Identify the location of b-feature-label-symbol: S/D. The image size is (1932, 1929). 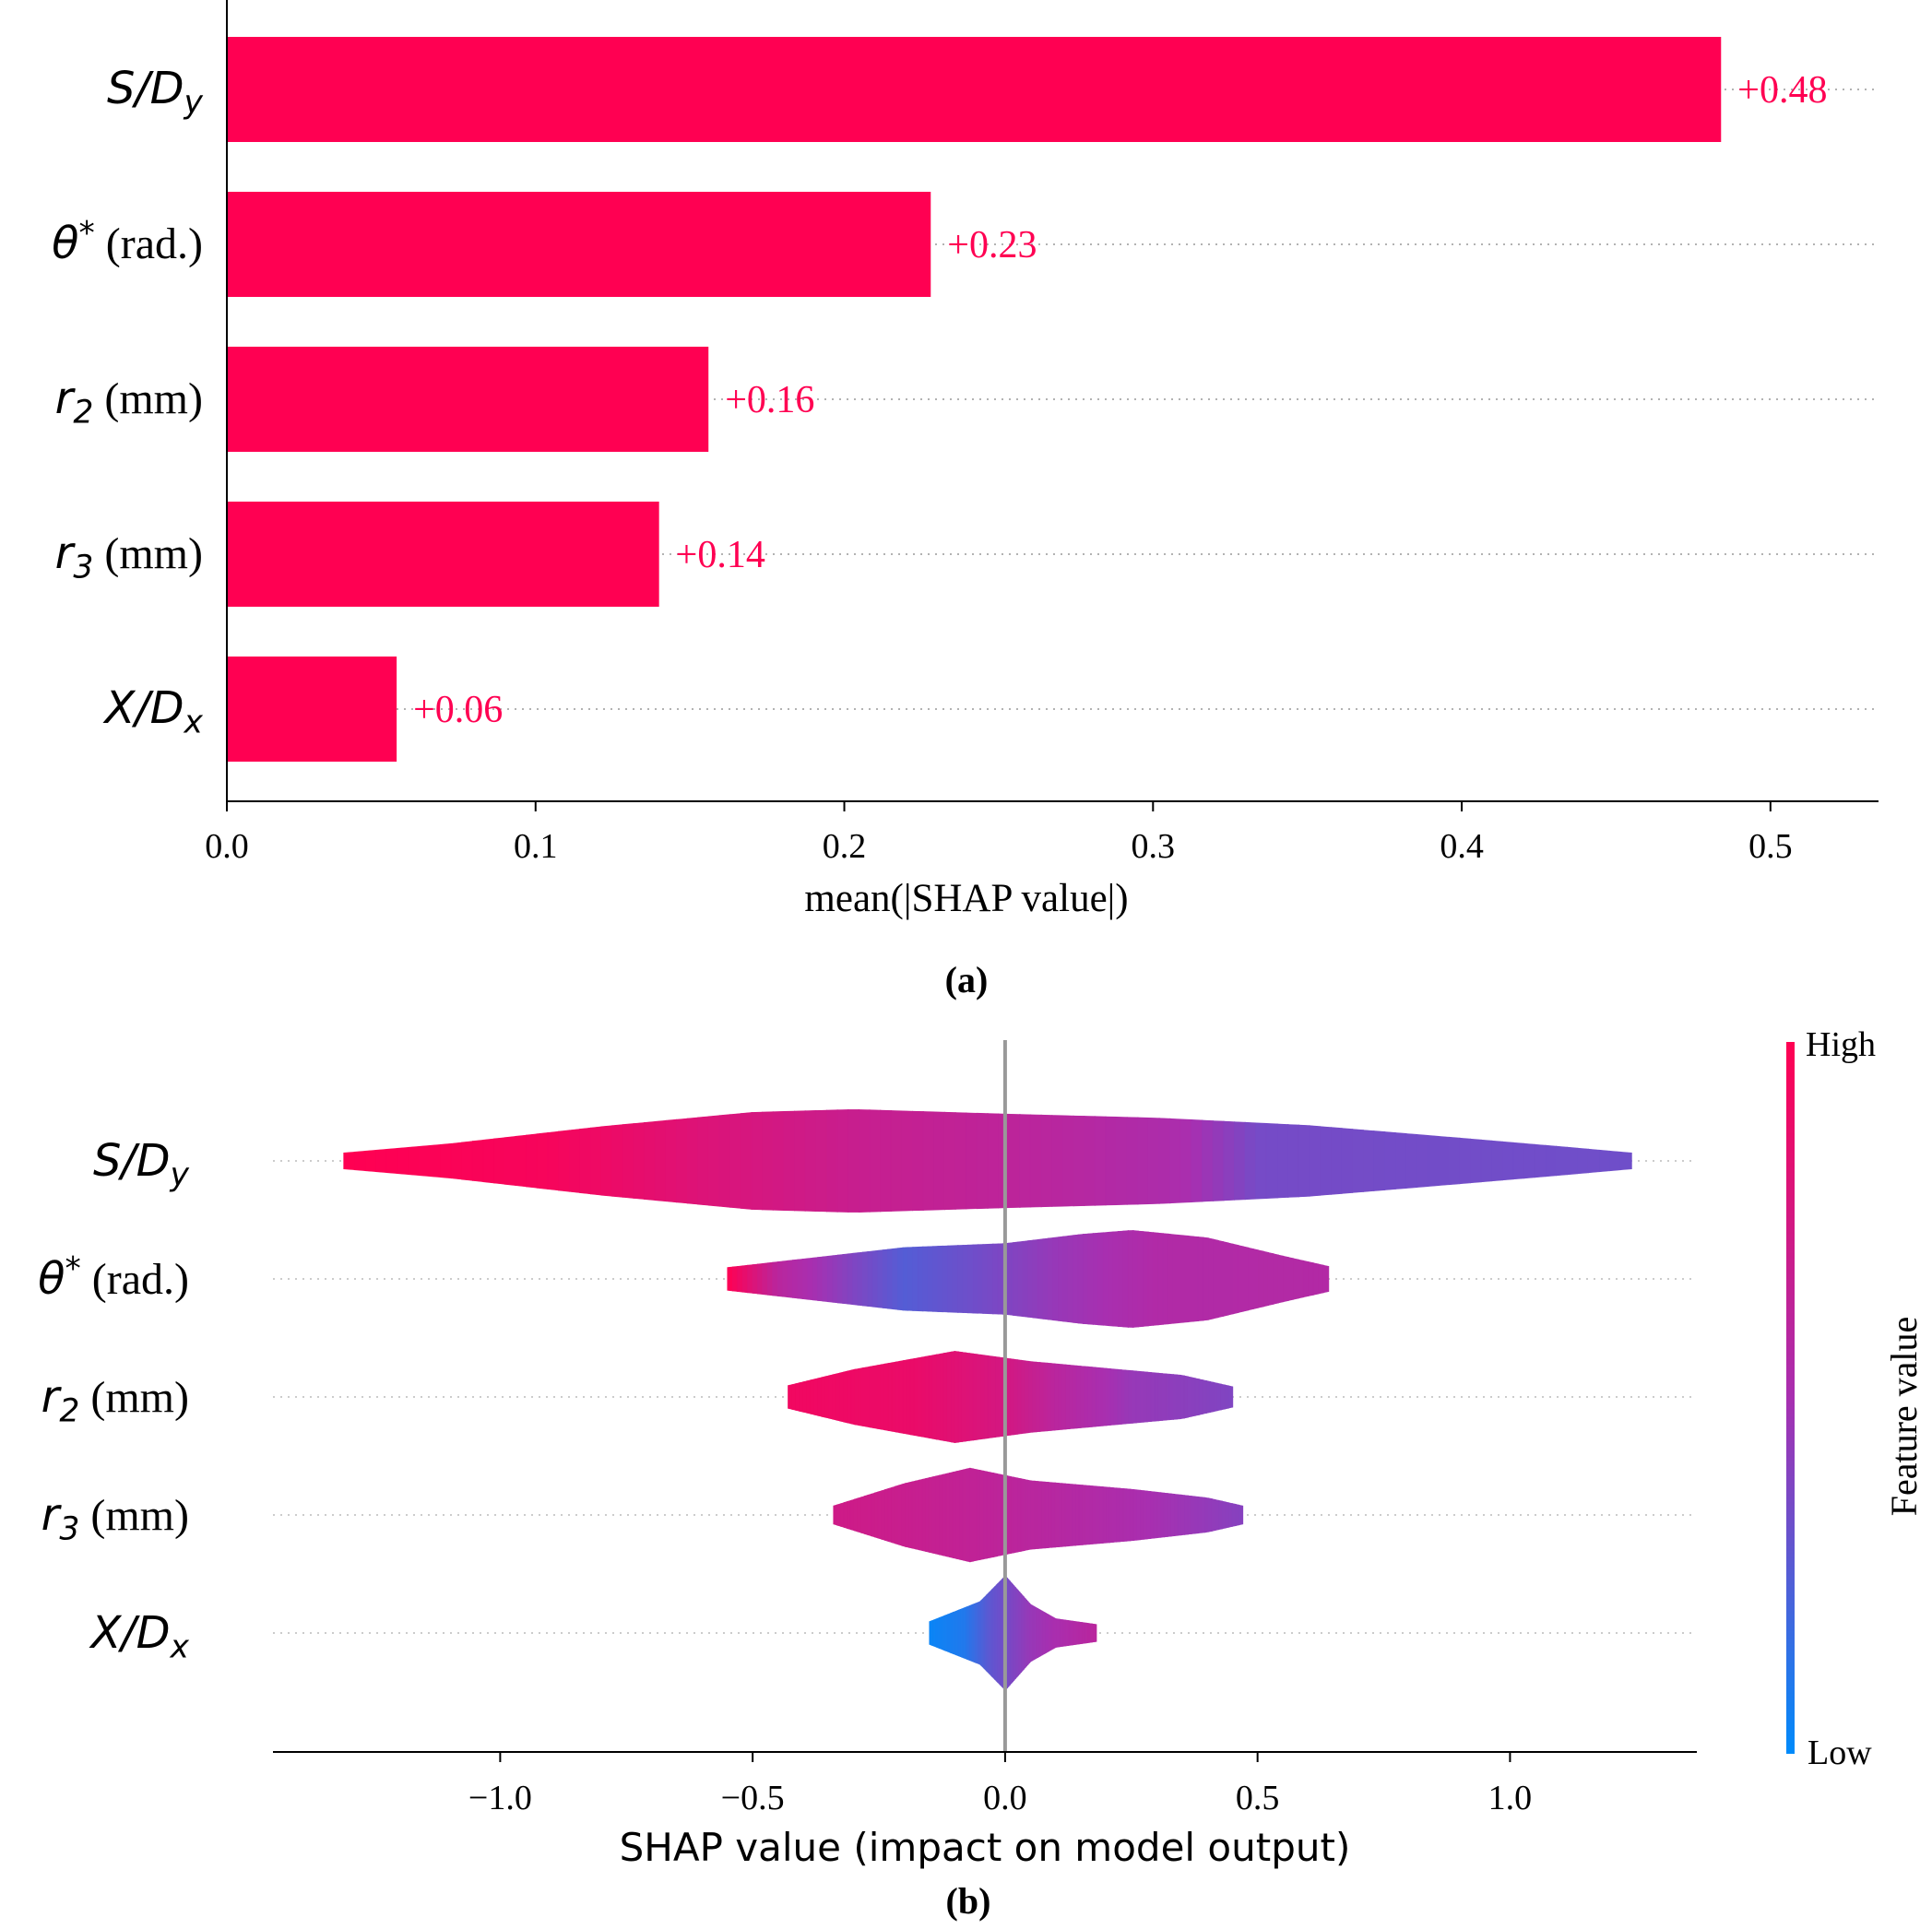
(132, 1161).